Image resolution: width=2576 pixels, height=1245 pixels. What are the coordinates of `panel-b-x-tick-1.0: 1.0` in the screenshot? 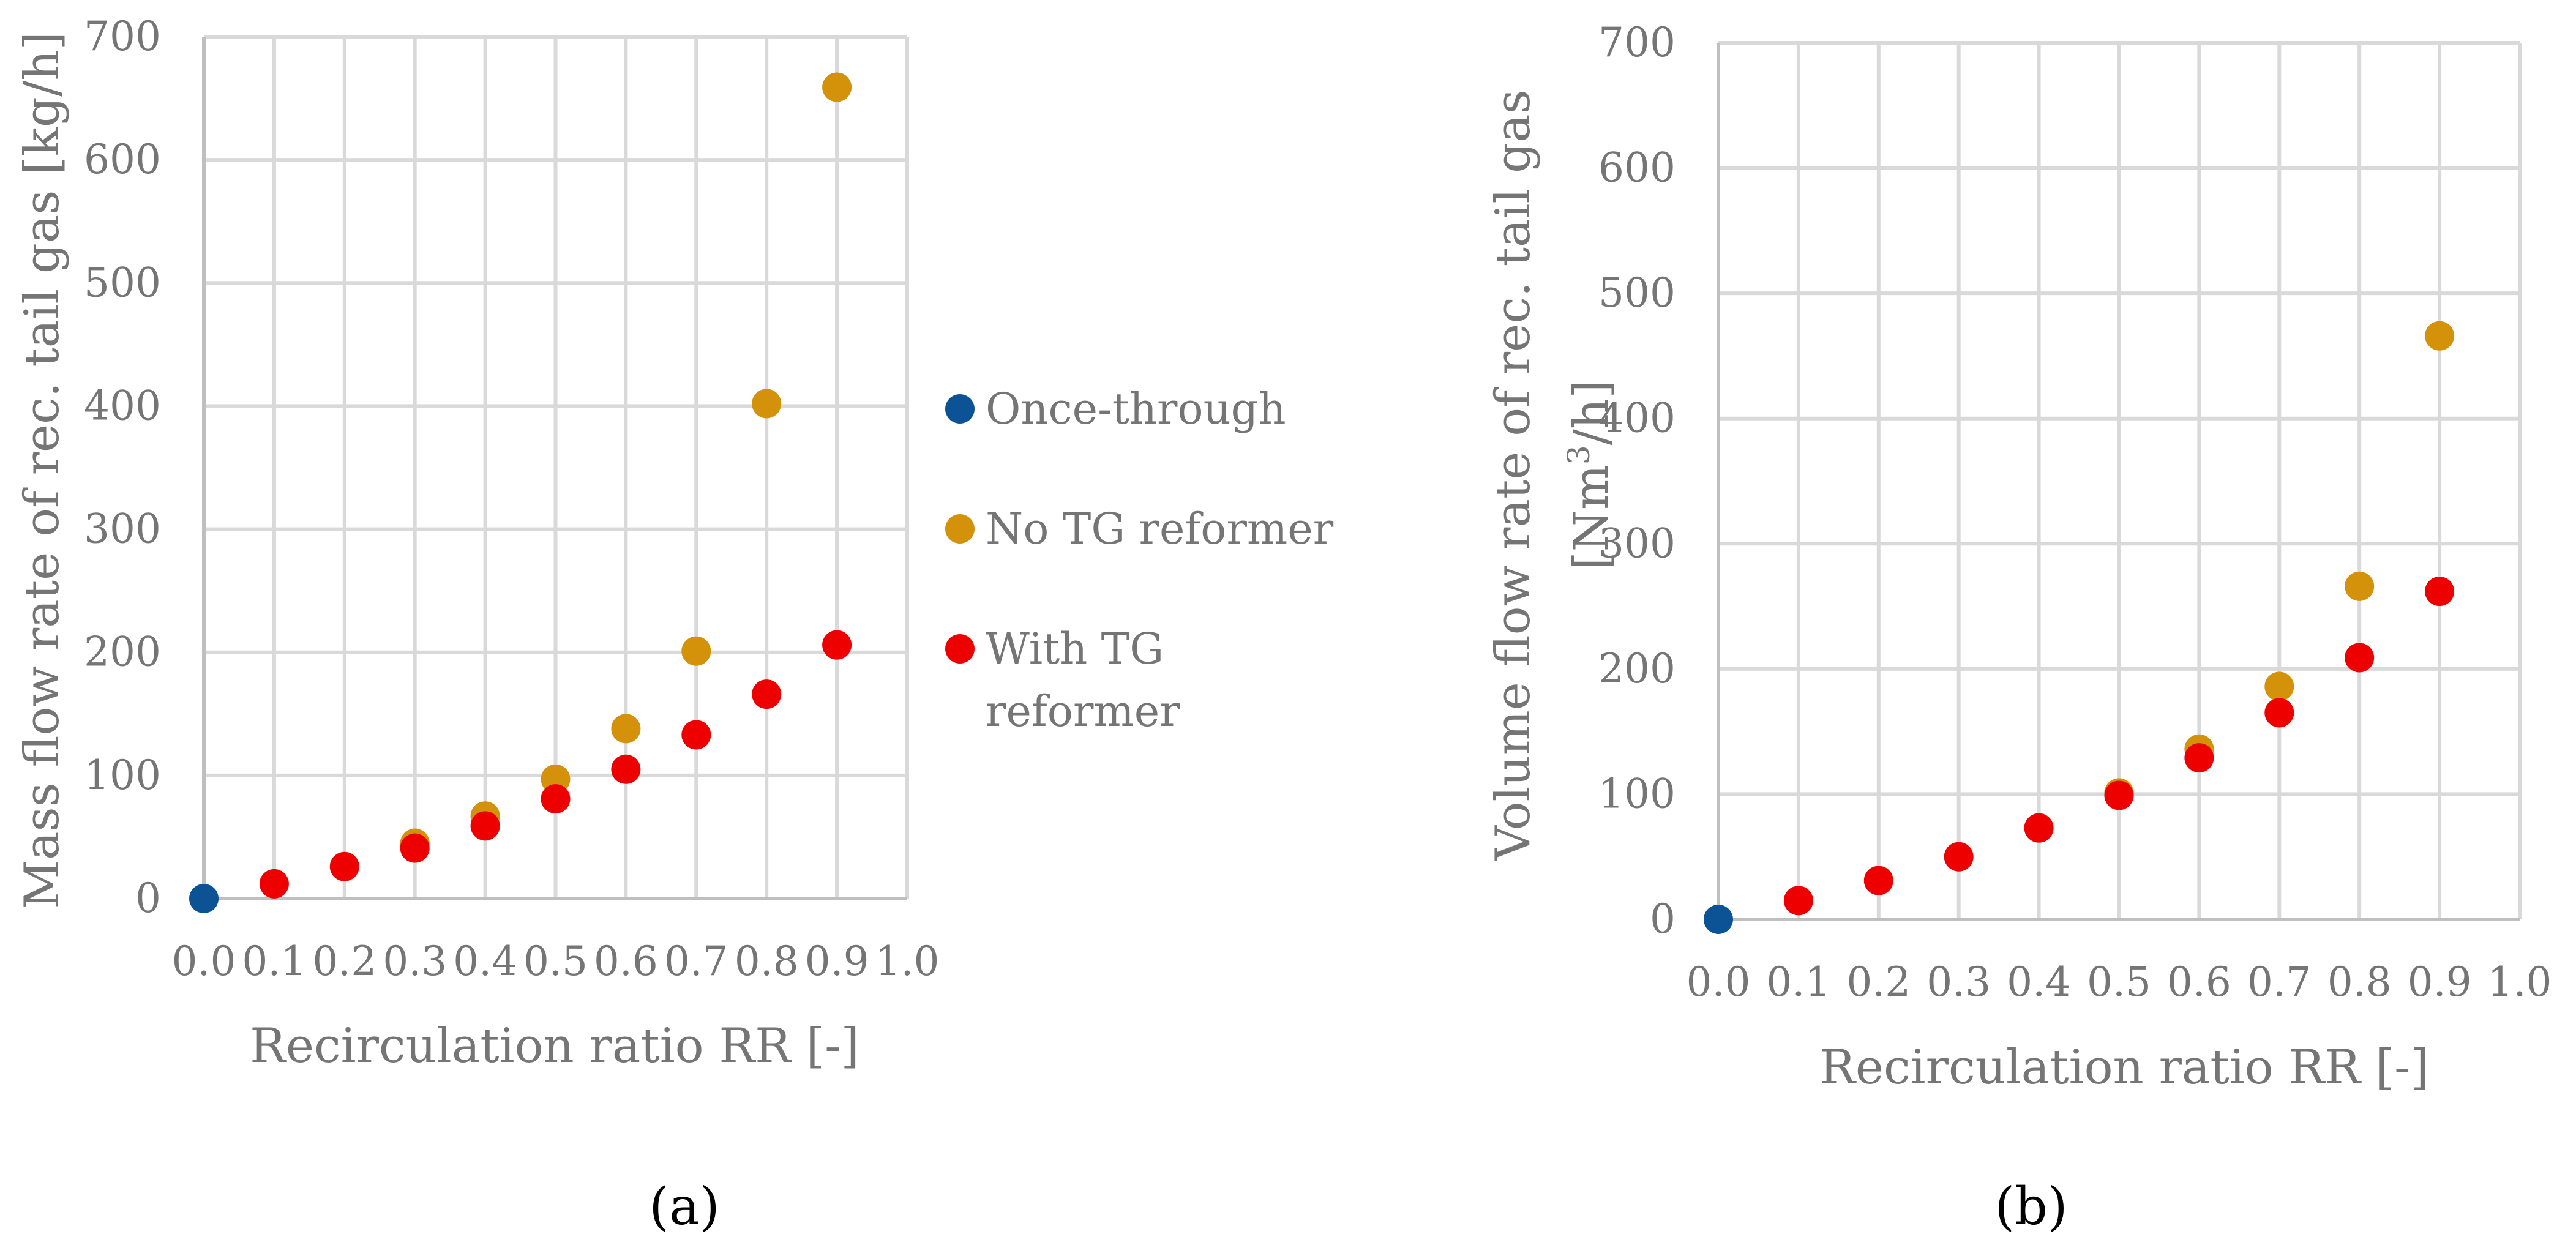 It's located at (2520, 983).